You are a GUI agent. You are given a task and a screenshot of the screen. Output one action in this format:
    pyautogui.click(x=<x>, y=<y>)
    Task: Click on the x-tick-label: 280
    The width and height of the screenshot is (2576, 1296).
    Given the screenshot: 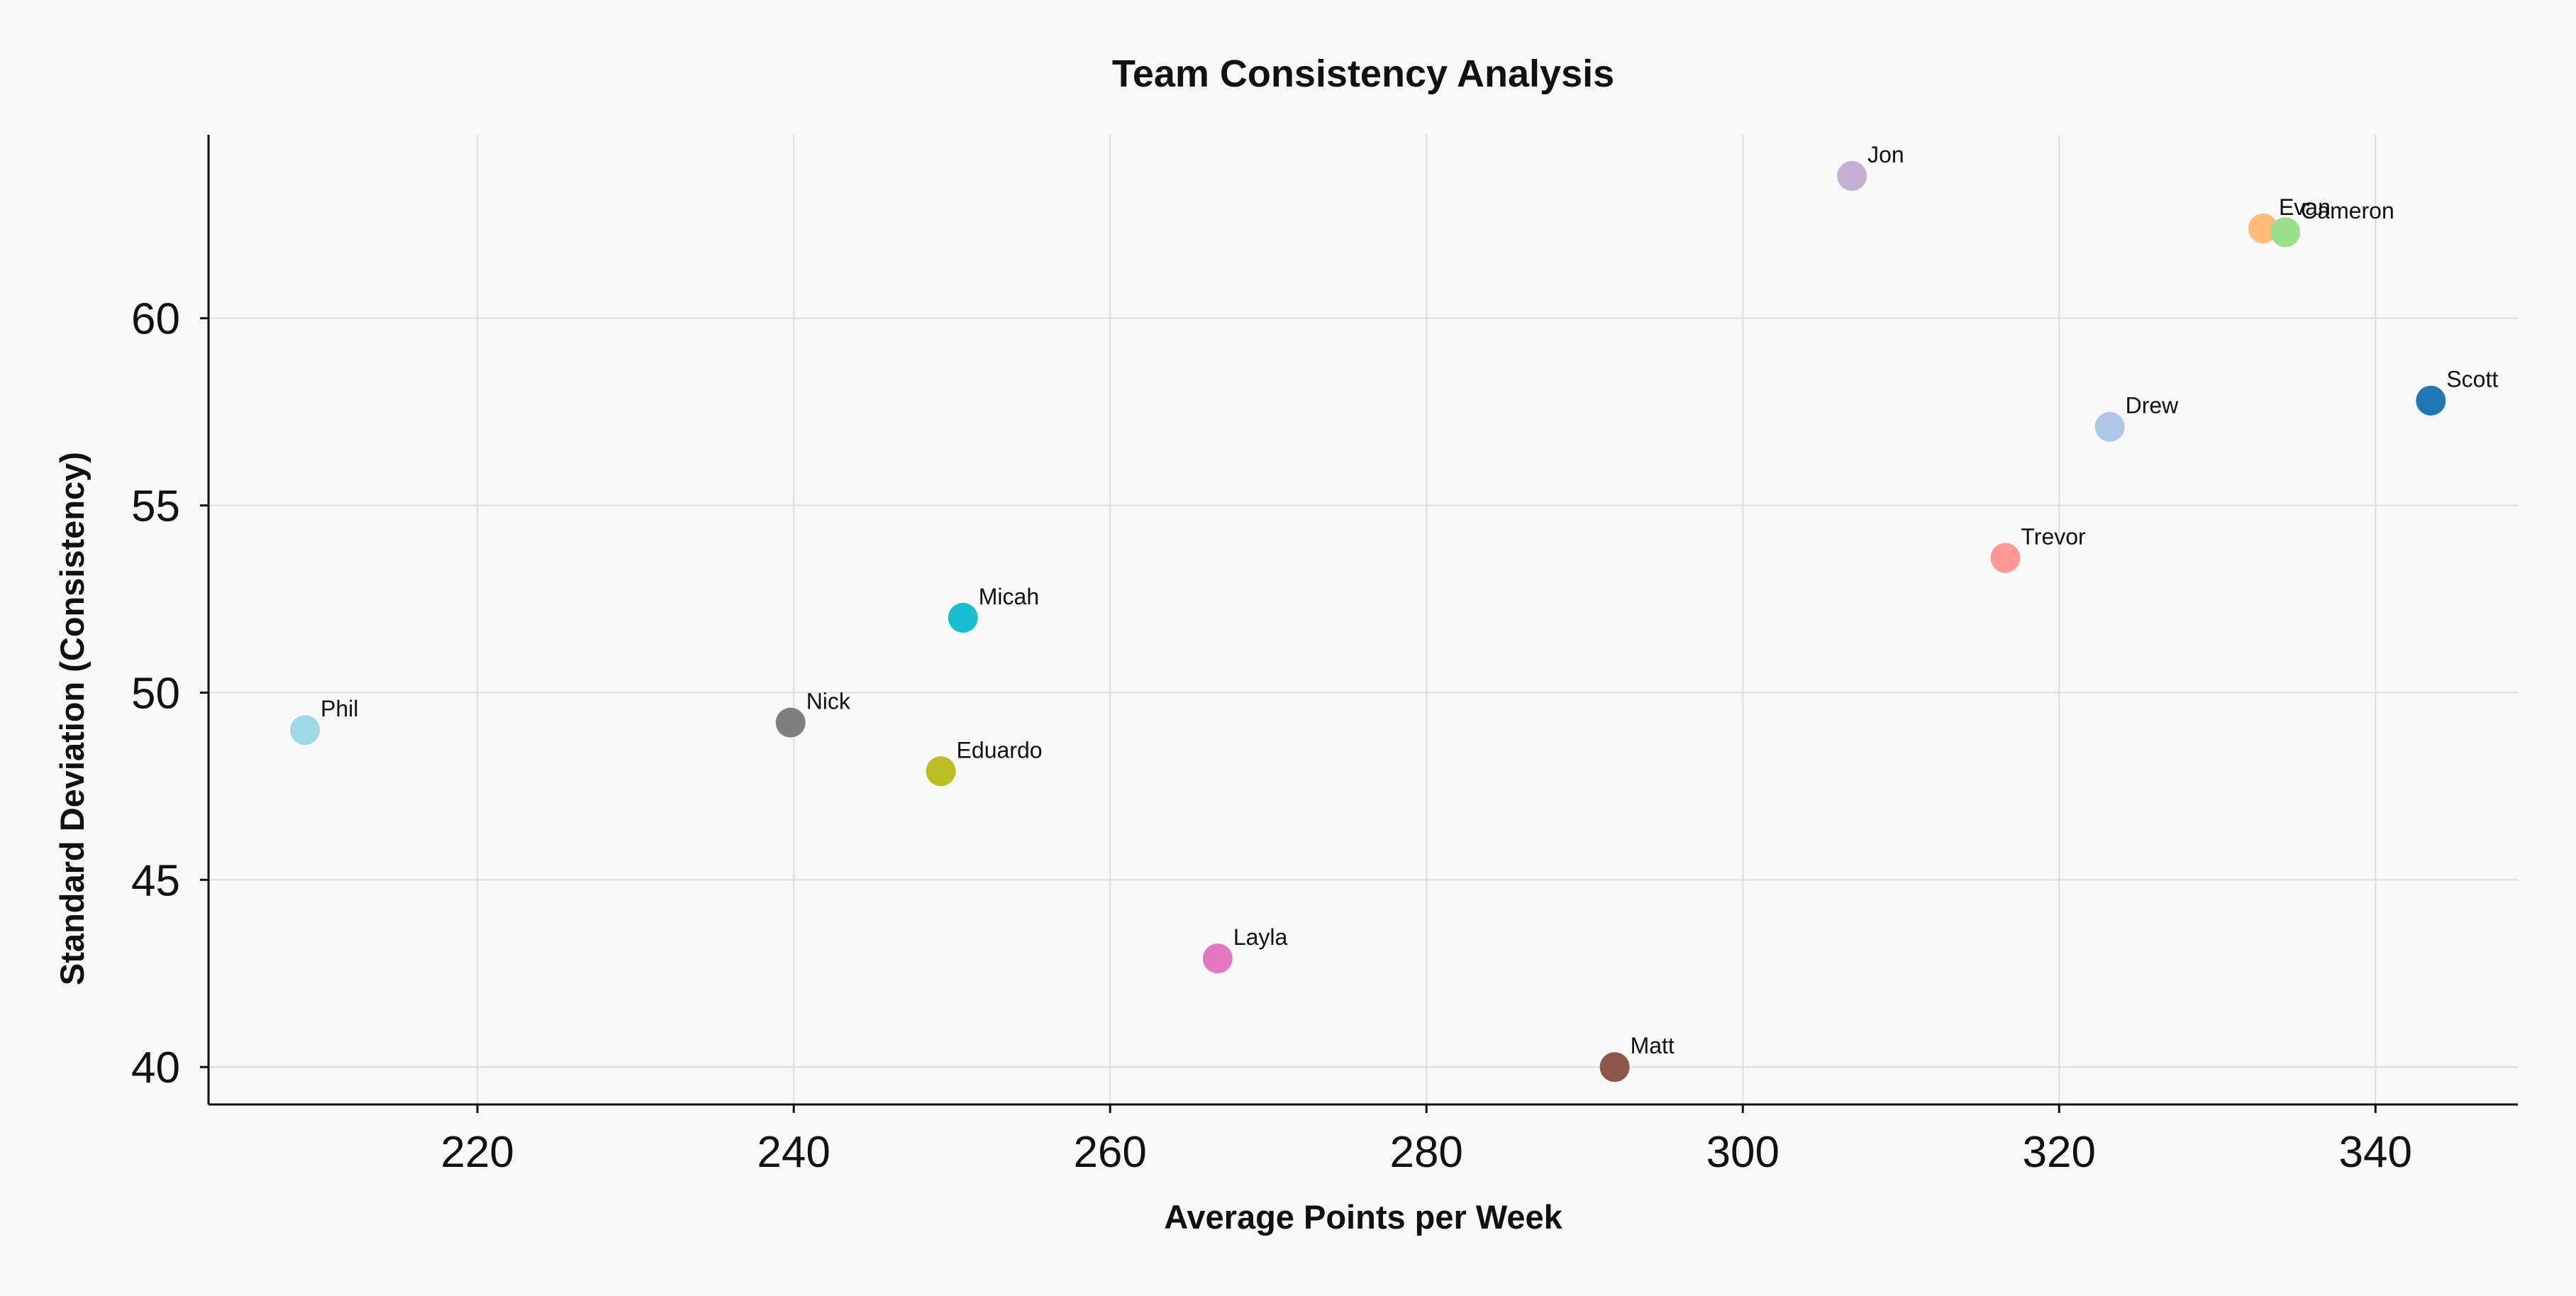 What is the action you would take?
    pyautogui.click(x=1425, y=1153)
    